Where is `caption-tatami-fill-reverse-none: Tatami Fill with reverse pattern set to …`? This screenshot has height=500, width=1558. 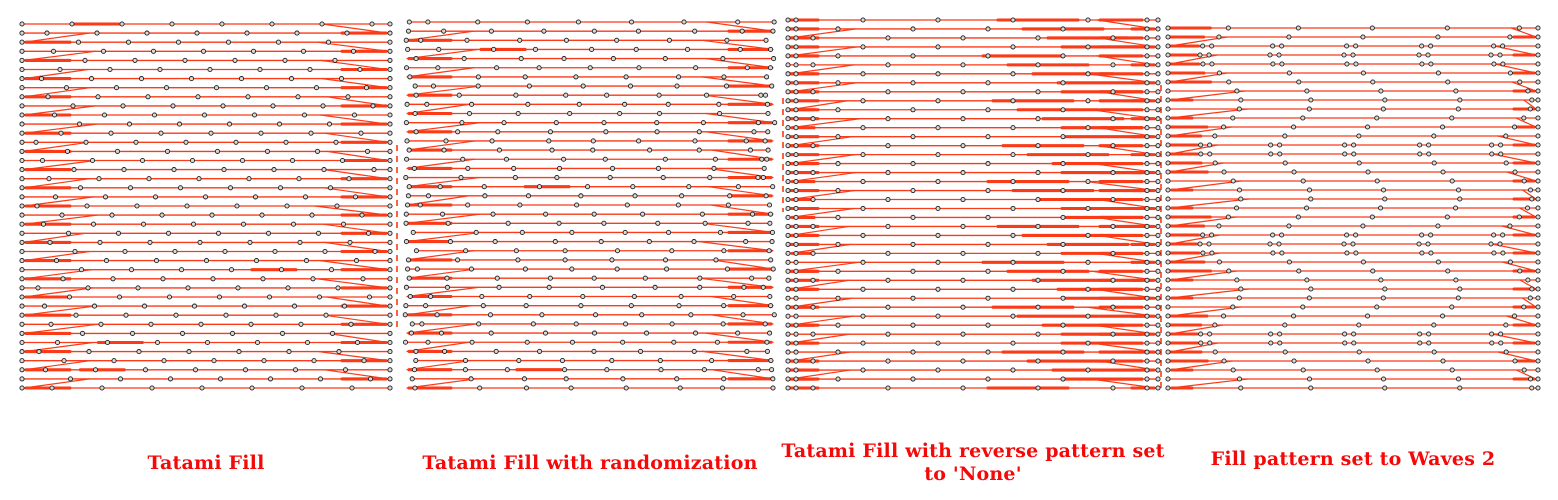
caption-tatami-fill-reverse-none: Tatami Fill with reverse pattern set to … is located at coordinates (973, 463).